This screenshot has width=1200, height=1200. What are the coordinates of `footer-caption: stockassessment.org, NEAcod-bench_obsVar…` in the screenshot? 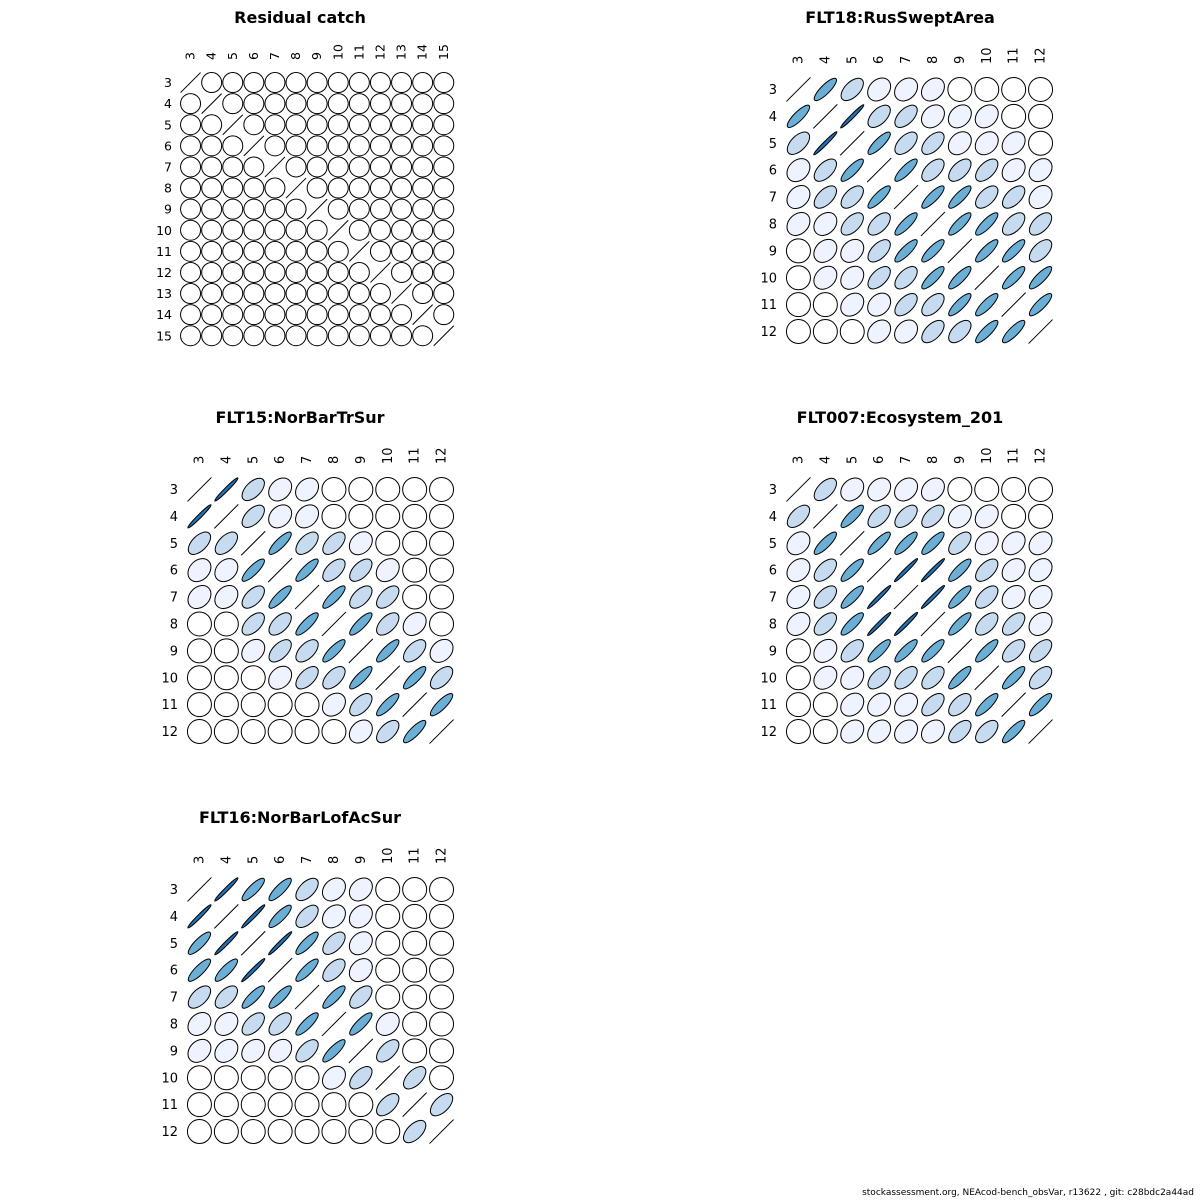 It's located at (1028, 1193).